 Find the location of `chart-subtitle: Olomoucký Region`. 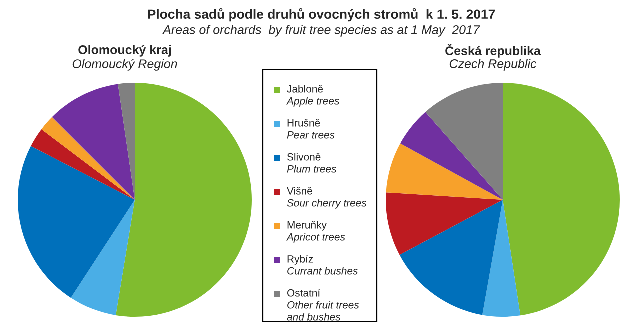

chart-subtitle: Olomoucký Region is located at coordinates (125, 65).